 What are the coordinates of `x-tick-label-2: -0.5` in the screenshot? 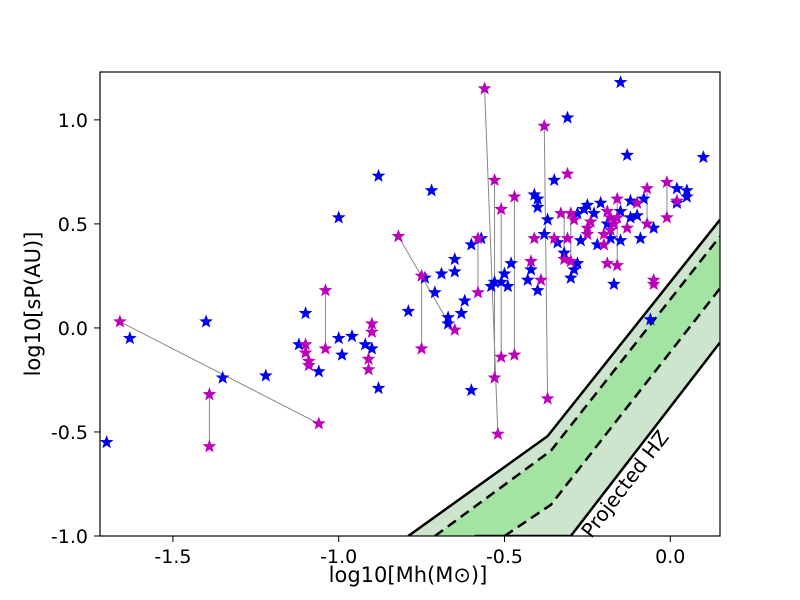 It's located at (504, 557).